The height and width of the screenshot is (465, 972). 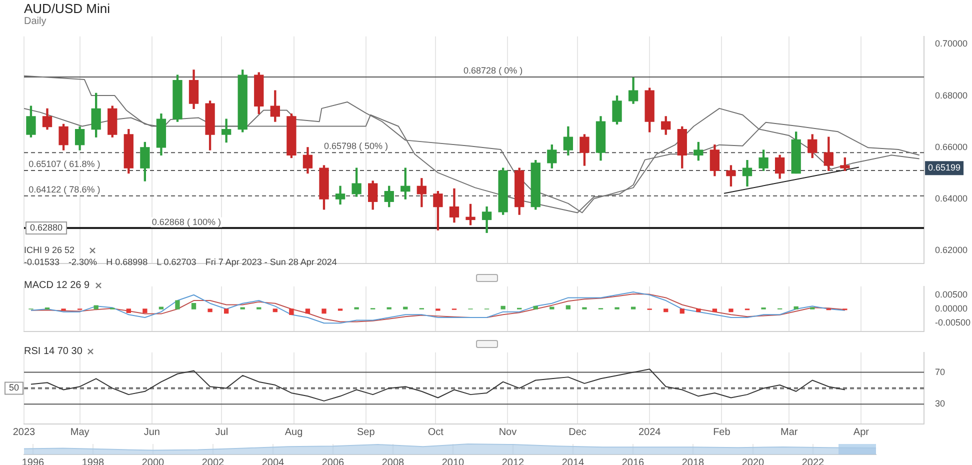 I want to click on annotation: 0.65107 ( 61.8% ), so click(x=64, y=163).